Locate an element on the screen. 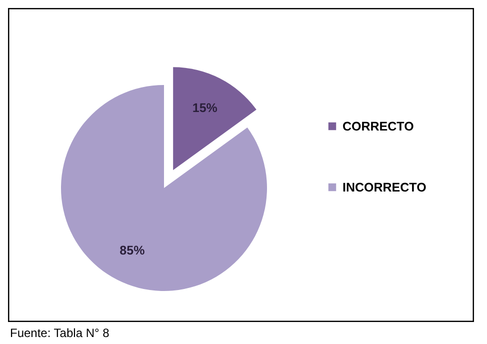  source-note: Fuente: Tabla N° 8 is located at coordinates (60, 333).